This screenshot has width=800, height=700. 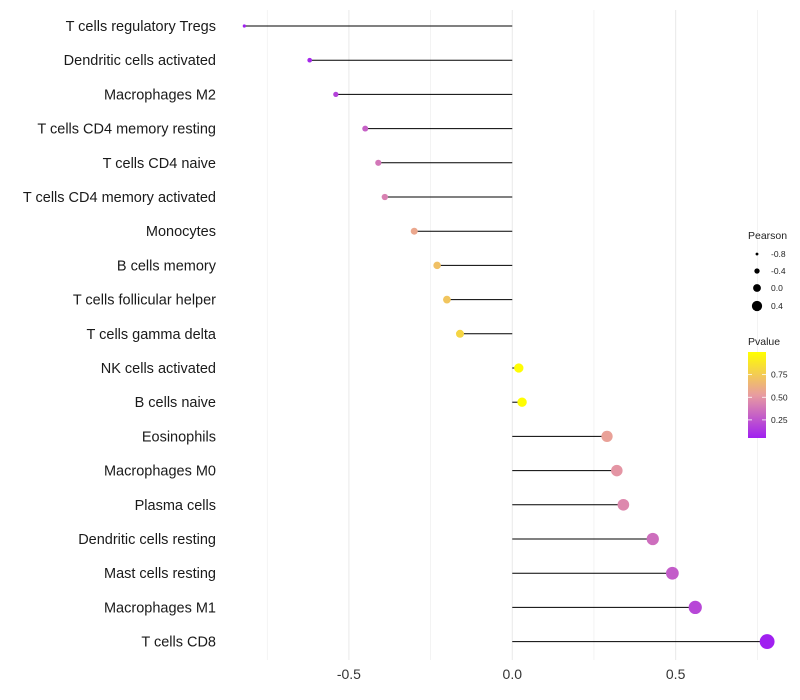 What do you see at coordinates (676, 674) in the screenshot?
I see `x-tick-label: 0.5` at bounding box center [676, 674].